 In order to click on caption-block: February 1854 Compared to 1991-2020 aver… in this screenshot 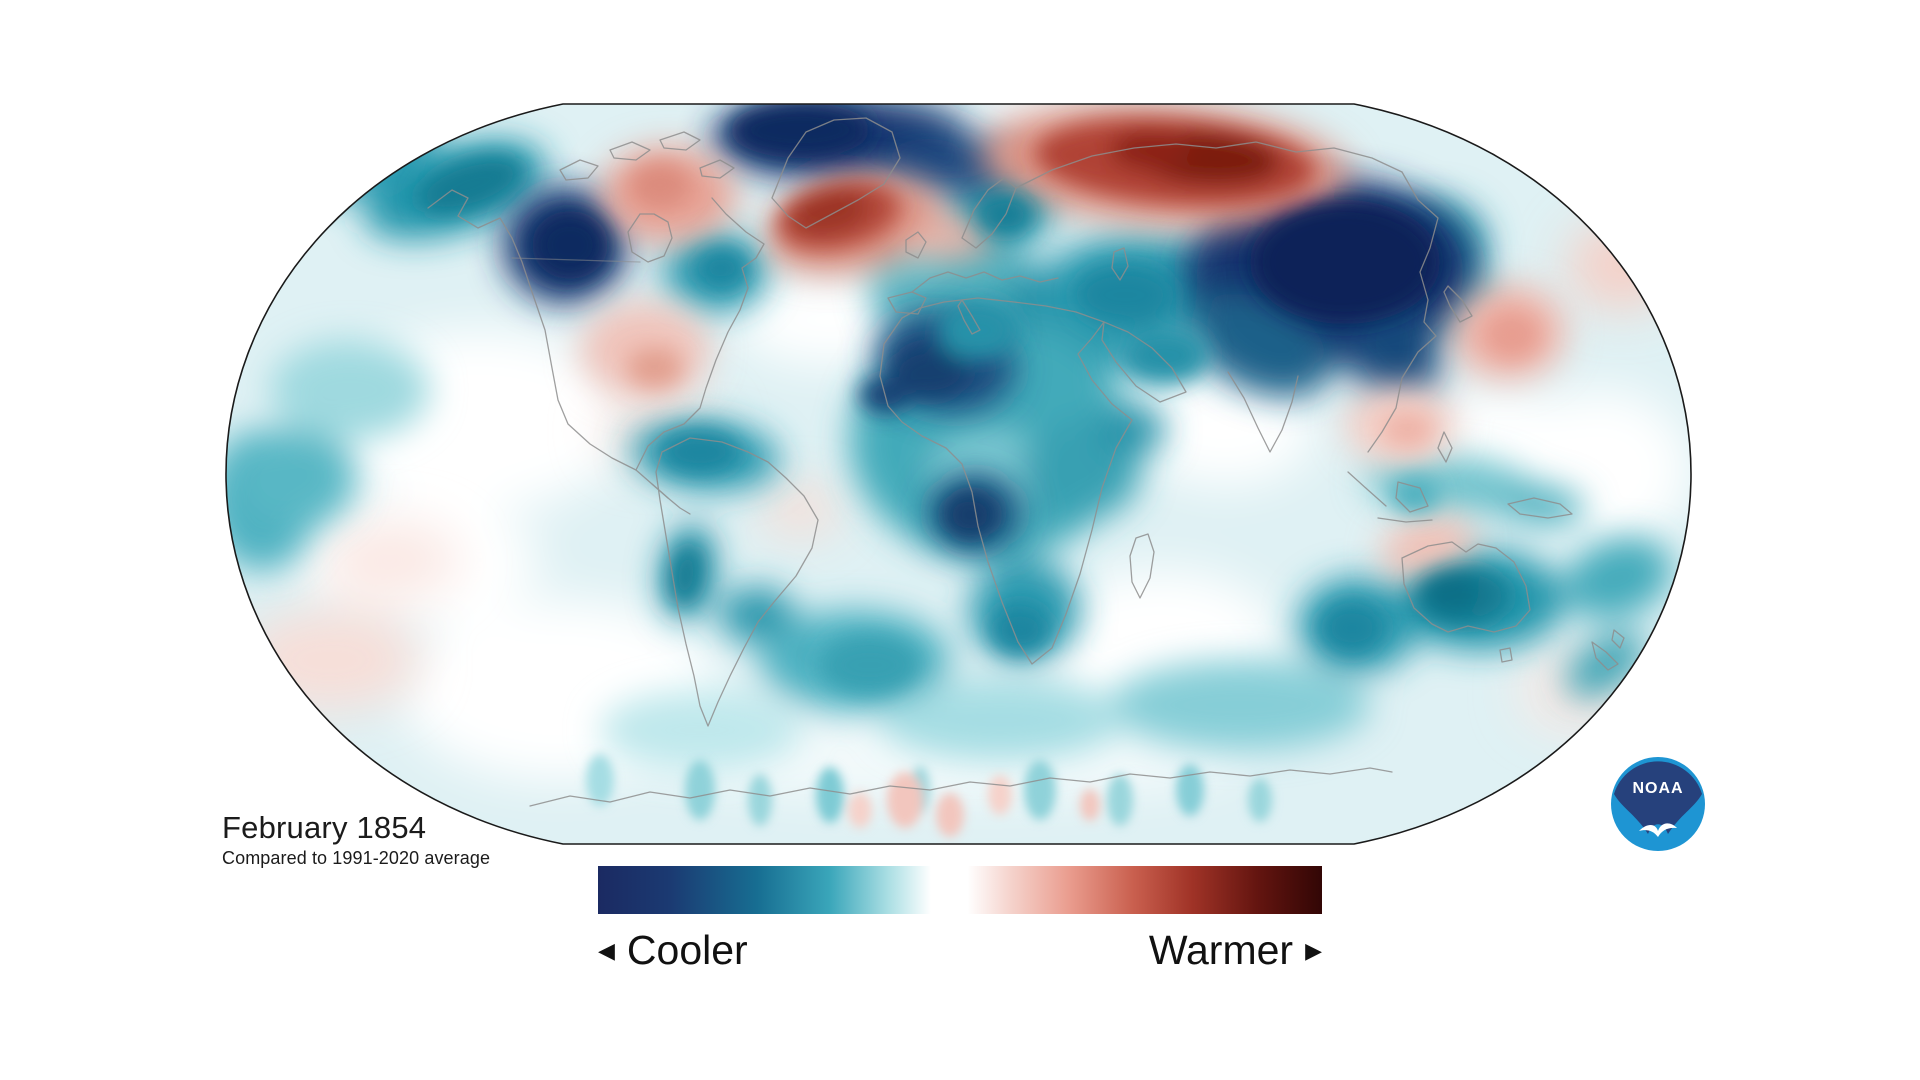, I will do `click(356, 839)`.